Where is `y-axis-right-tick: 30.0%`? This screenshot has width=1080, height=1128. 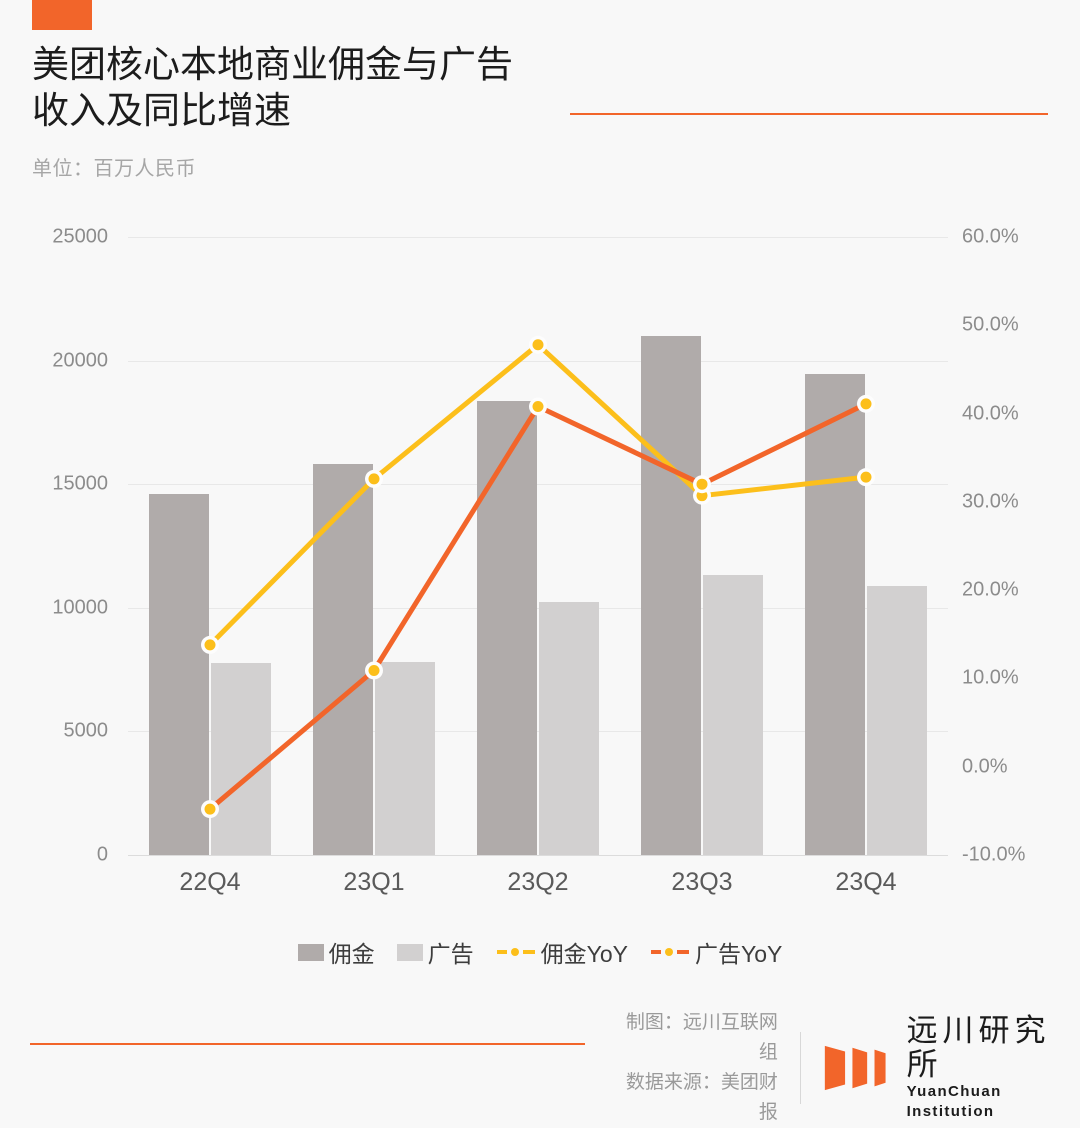
y-axis-right-tick: 30.0% is located at coordinates (990, 501).